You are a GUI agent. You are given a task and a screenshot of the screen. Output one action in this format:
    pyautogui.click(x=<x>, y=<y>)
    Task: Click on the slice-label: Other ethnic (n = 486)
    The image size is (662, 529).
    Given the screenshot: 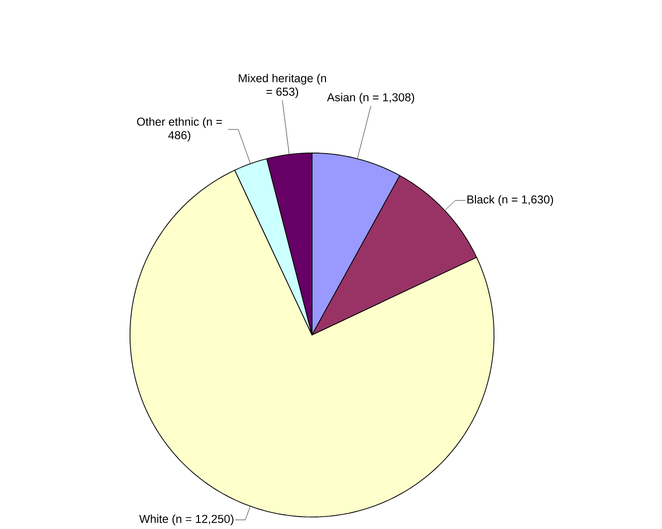 What is the action you would take?
    pyautogui.click(x=179, y=129)
    